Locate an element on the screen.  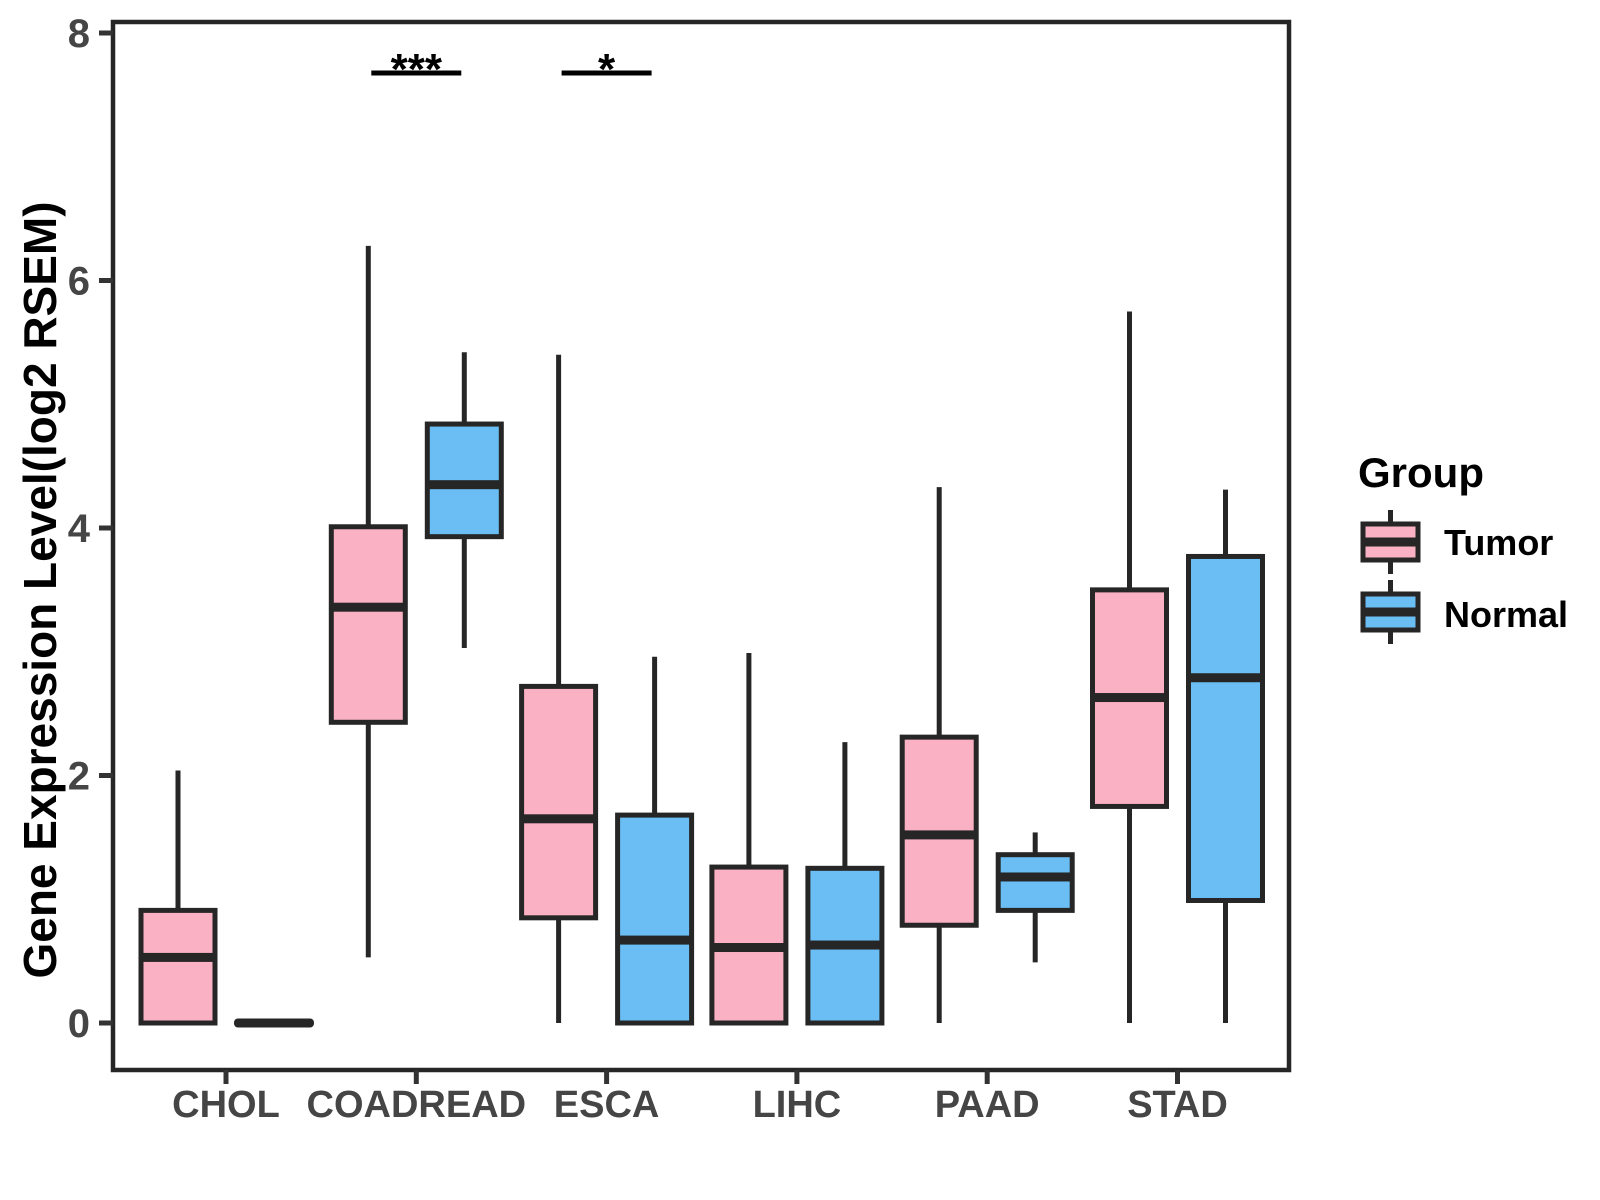
median-COADREAD-Tumor is located at coordinates (368, 607).